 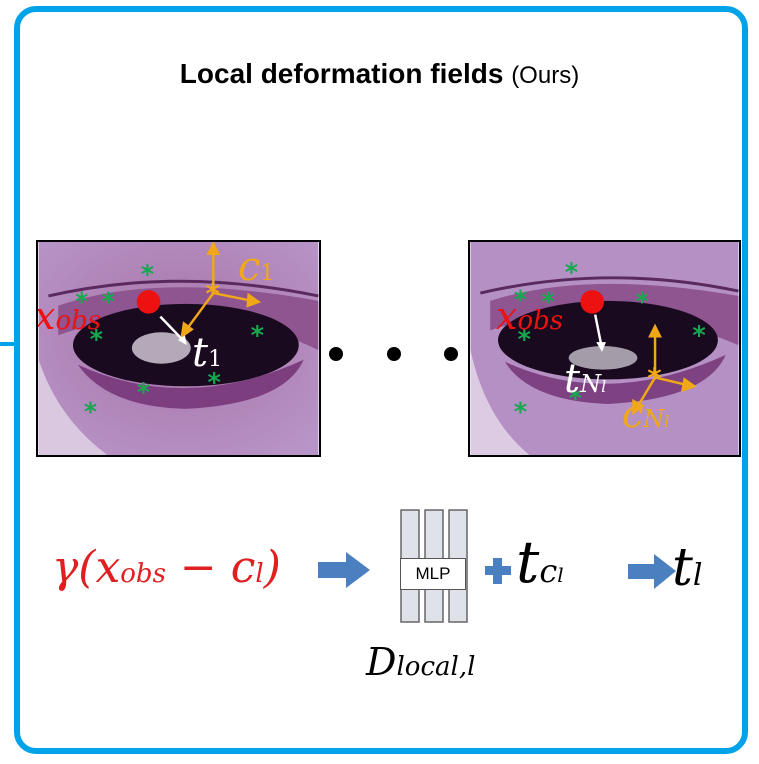 I want to click on center-label-c-nl: cNl, so click(x=646, y=414).